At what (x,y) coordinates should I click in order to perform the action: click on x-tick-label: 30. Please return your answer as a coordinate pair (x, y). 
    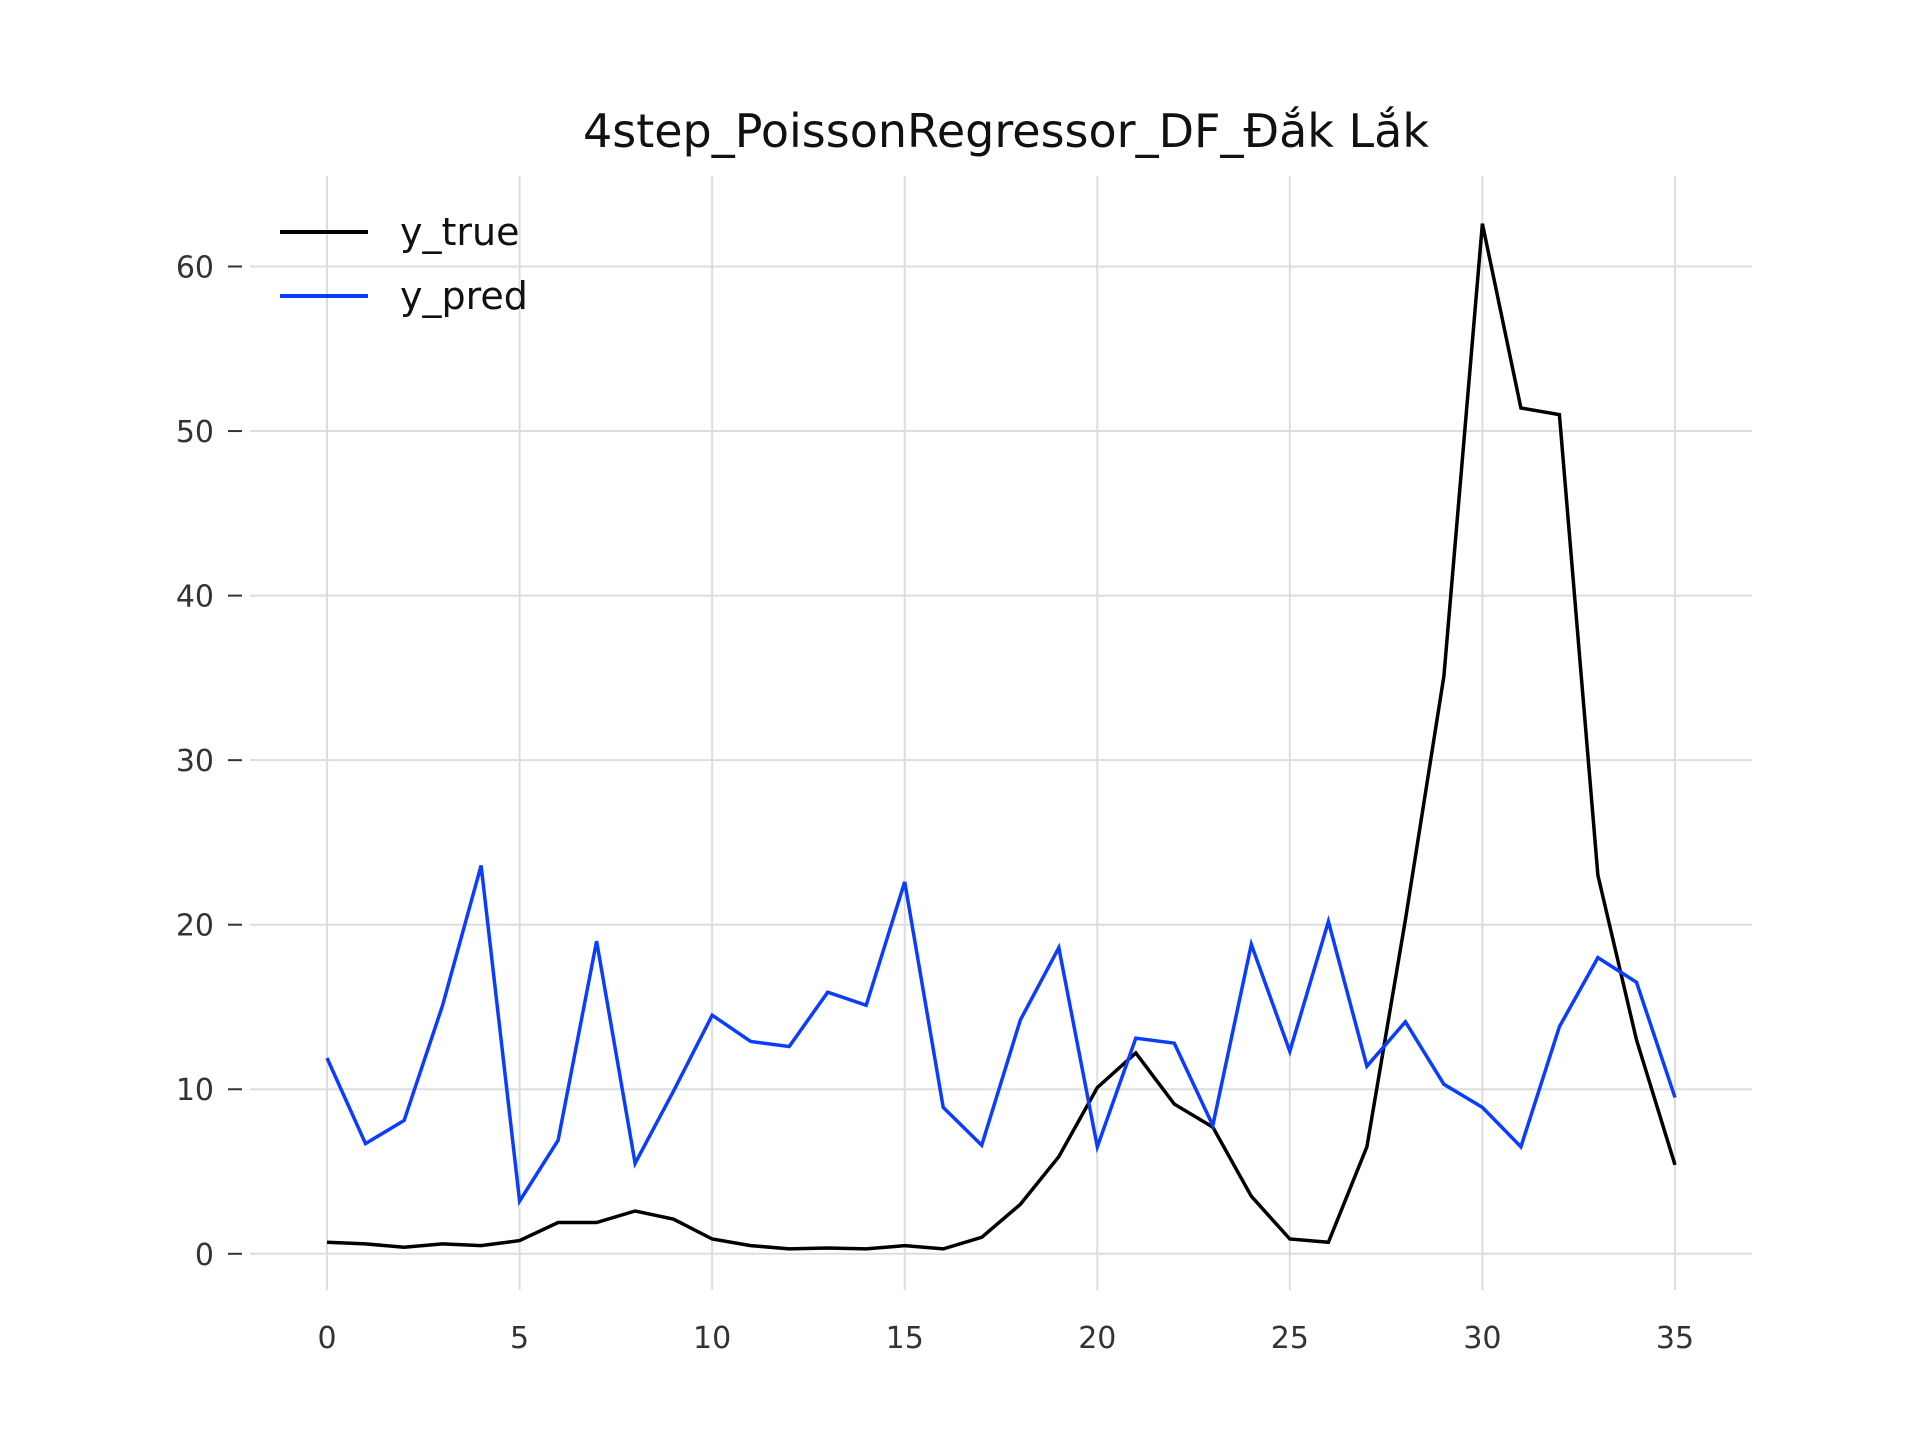
    Looking at the image, I should click on (1482, 1338).